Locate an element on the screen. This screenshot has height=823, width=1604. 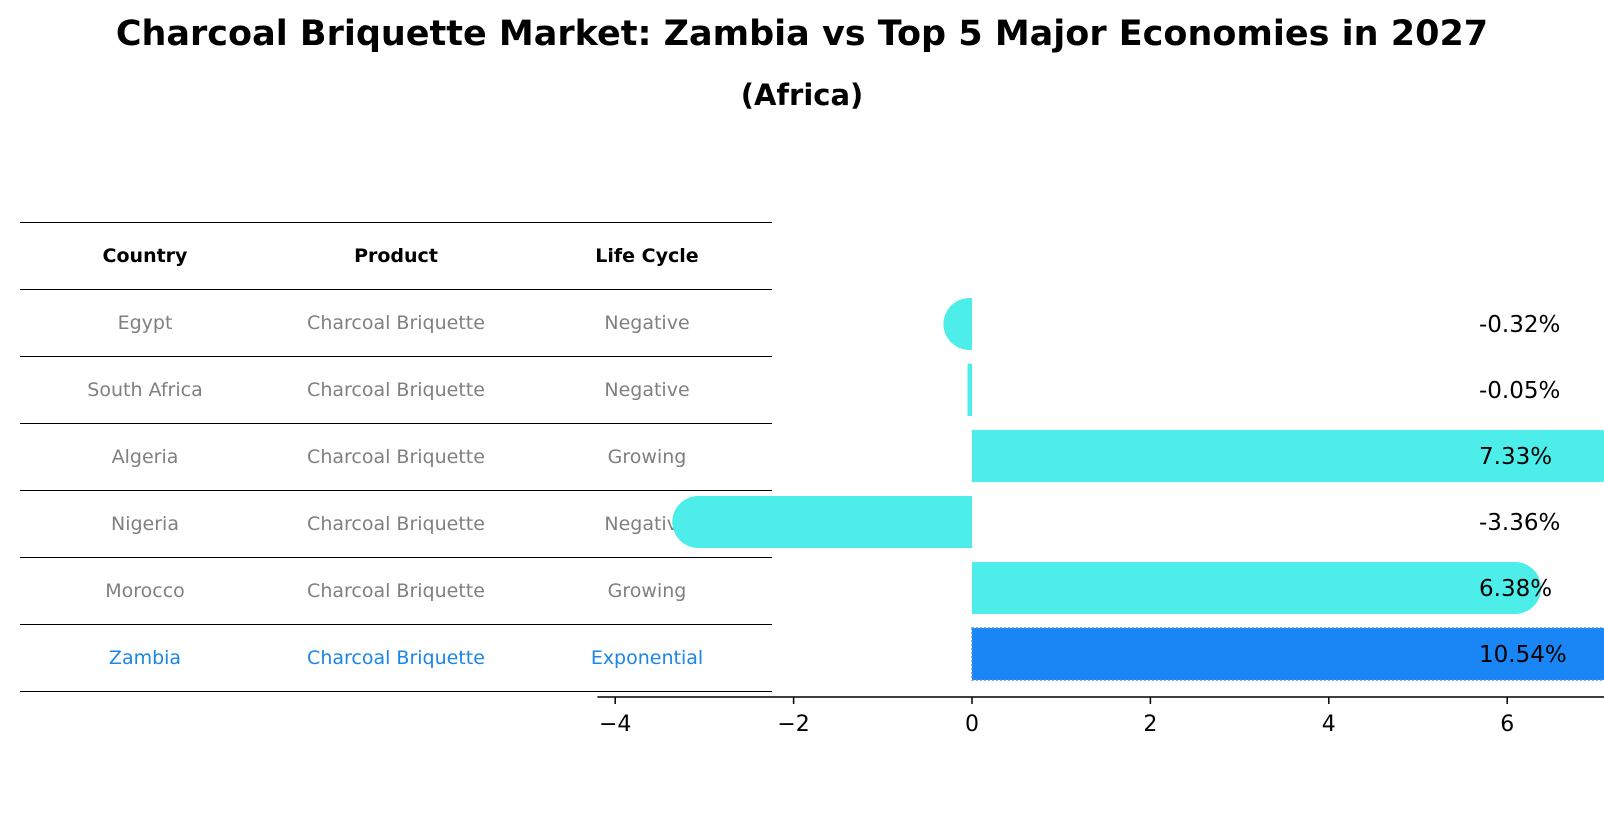
header-product: Product is located at coordinates (396, 256).